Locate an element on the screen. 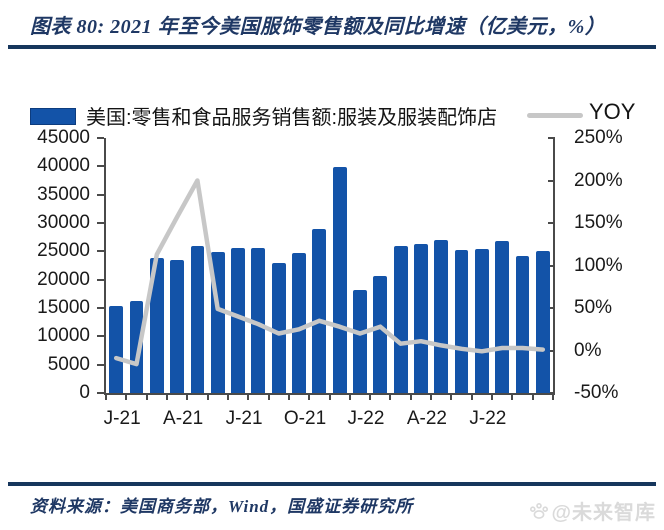 Image resolution: width=664 pixels, height=530 pixels. figure-title: 图表 80: 2021 年至今美国服饰零售额及同比增速（亿美元，%） is located at coordinates (318, 27).